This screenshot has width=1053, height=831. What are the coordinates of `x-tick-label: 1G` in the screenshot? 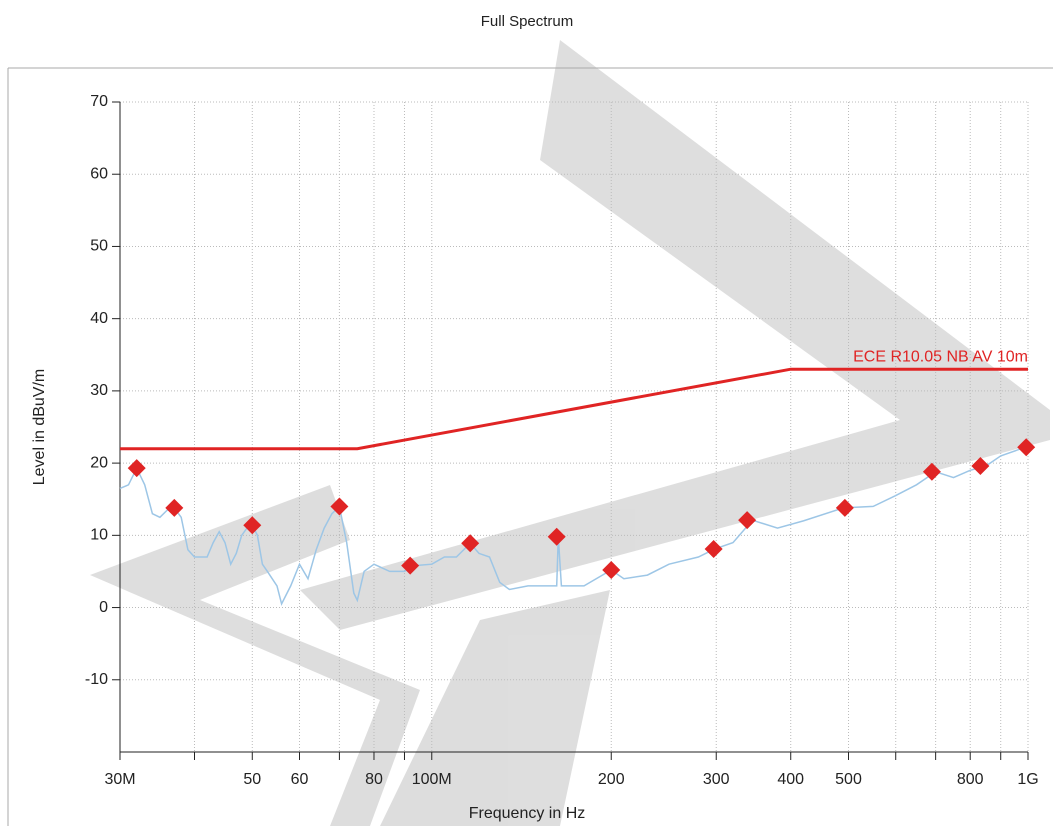 It's located at (1027, 779).